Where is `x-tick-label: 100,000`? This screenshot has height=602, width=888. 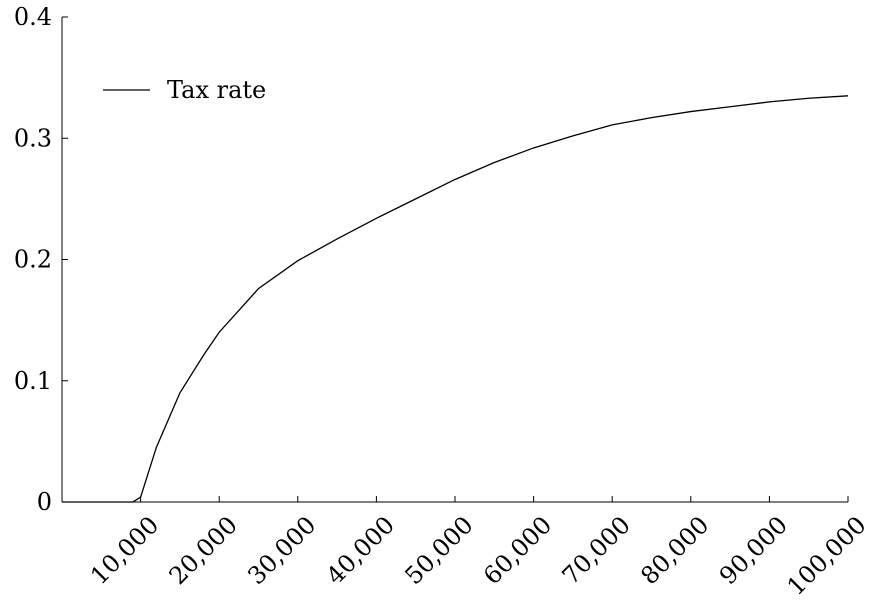
x-tick-label: 100,000 is located at coordinates (827, 556).